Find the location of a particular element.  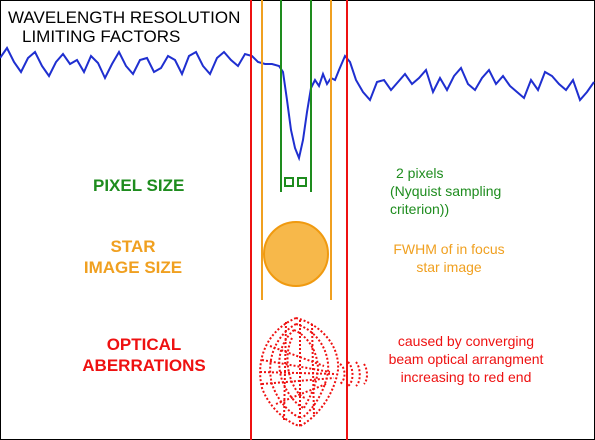

star-image-note: FWHM of in focus star image is located at coordinates (449, 258).